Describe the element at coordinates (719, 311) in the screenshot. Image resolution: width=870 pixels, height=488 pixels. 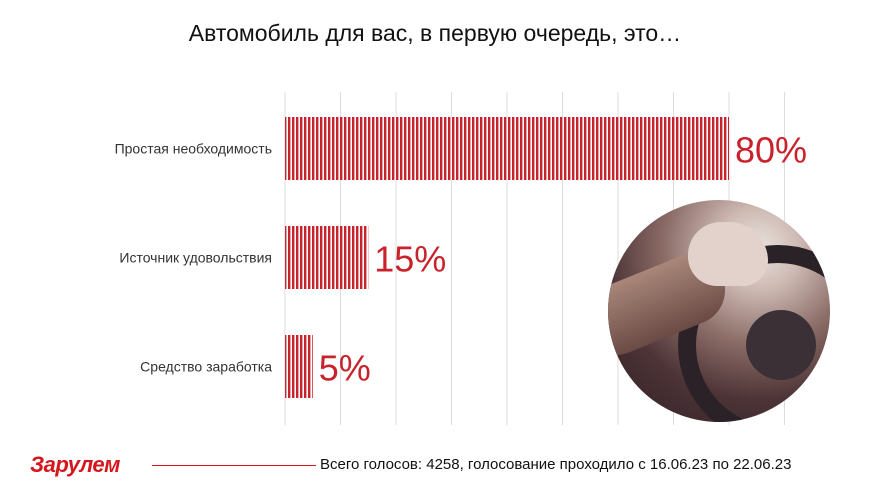
I see `steering-wheel-photo` at that location.